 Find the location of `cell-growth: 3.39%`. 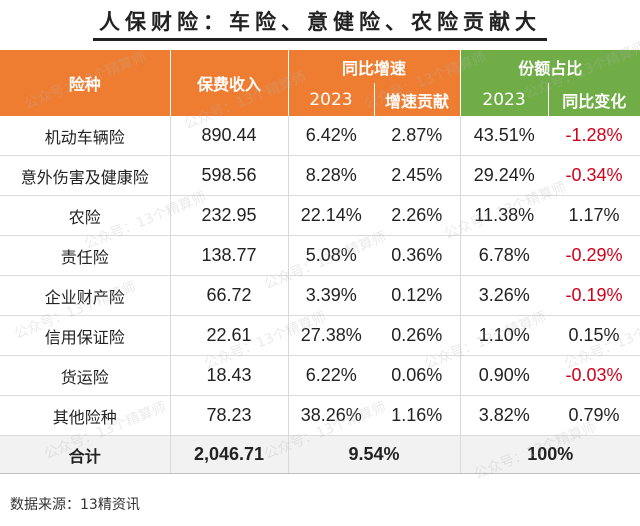

cell-growth: 3.39% is located at coordinates (330, 295).